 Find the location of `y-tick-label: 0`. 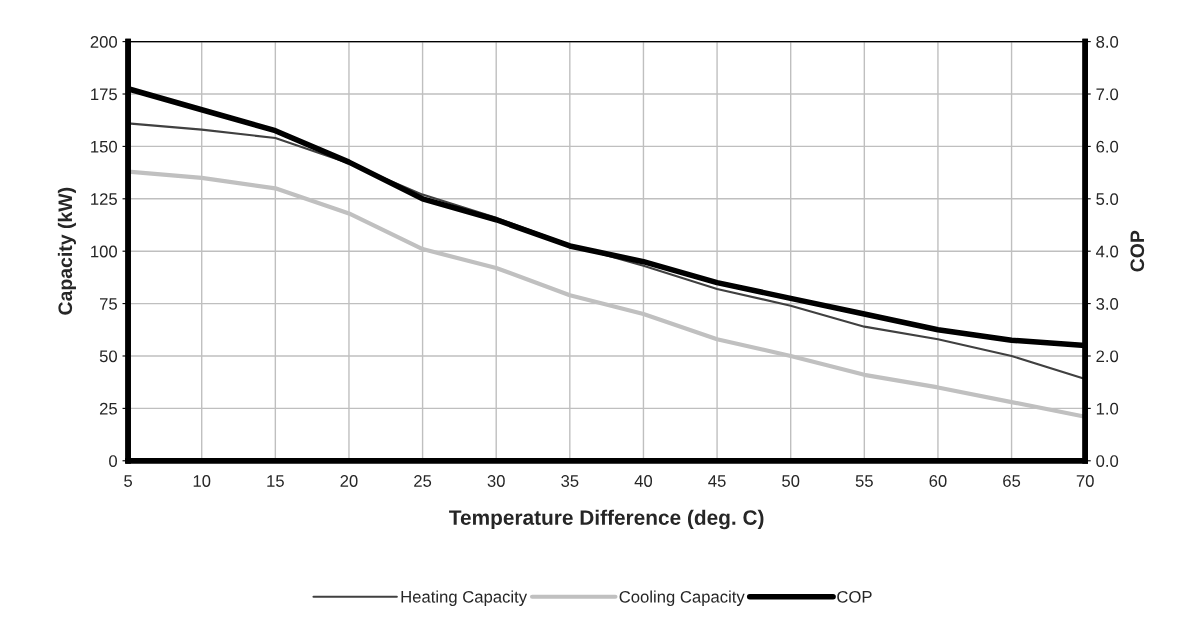

y-tick-label: 0 is located at coordinates (113, 461).